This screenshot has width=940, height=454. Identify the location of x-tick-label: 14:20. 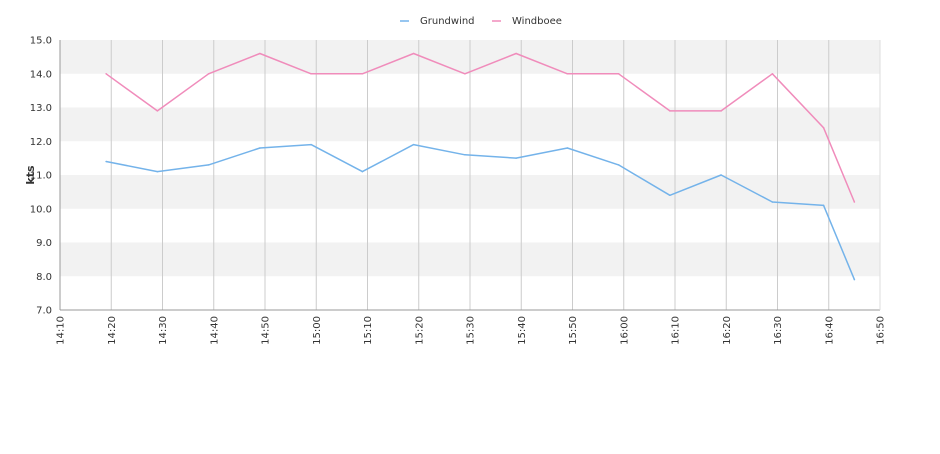
(112, 330).